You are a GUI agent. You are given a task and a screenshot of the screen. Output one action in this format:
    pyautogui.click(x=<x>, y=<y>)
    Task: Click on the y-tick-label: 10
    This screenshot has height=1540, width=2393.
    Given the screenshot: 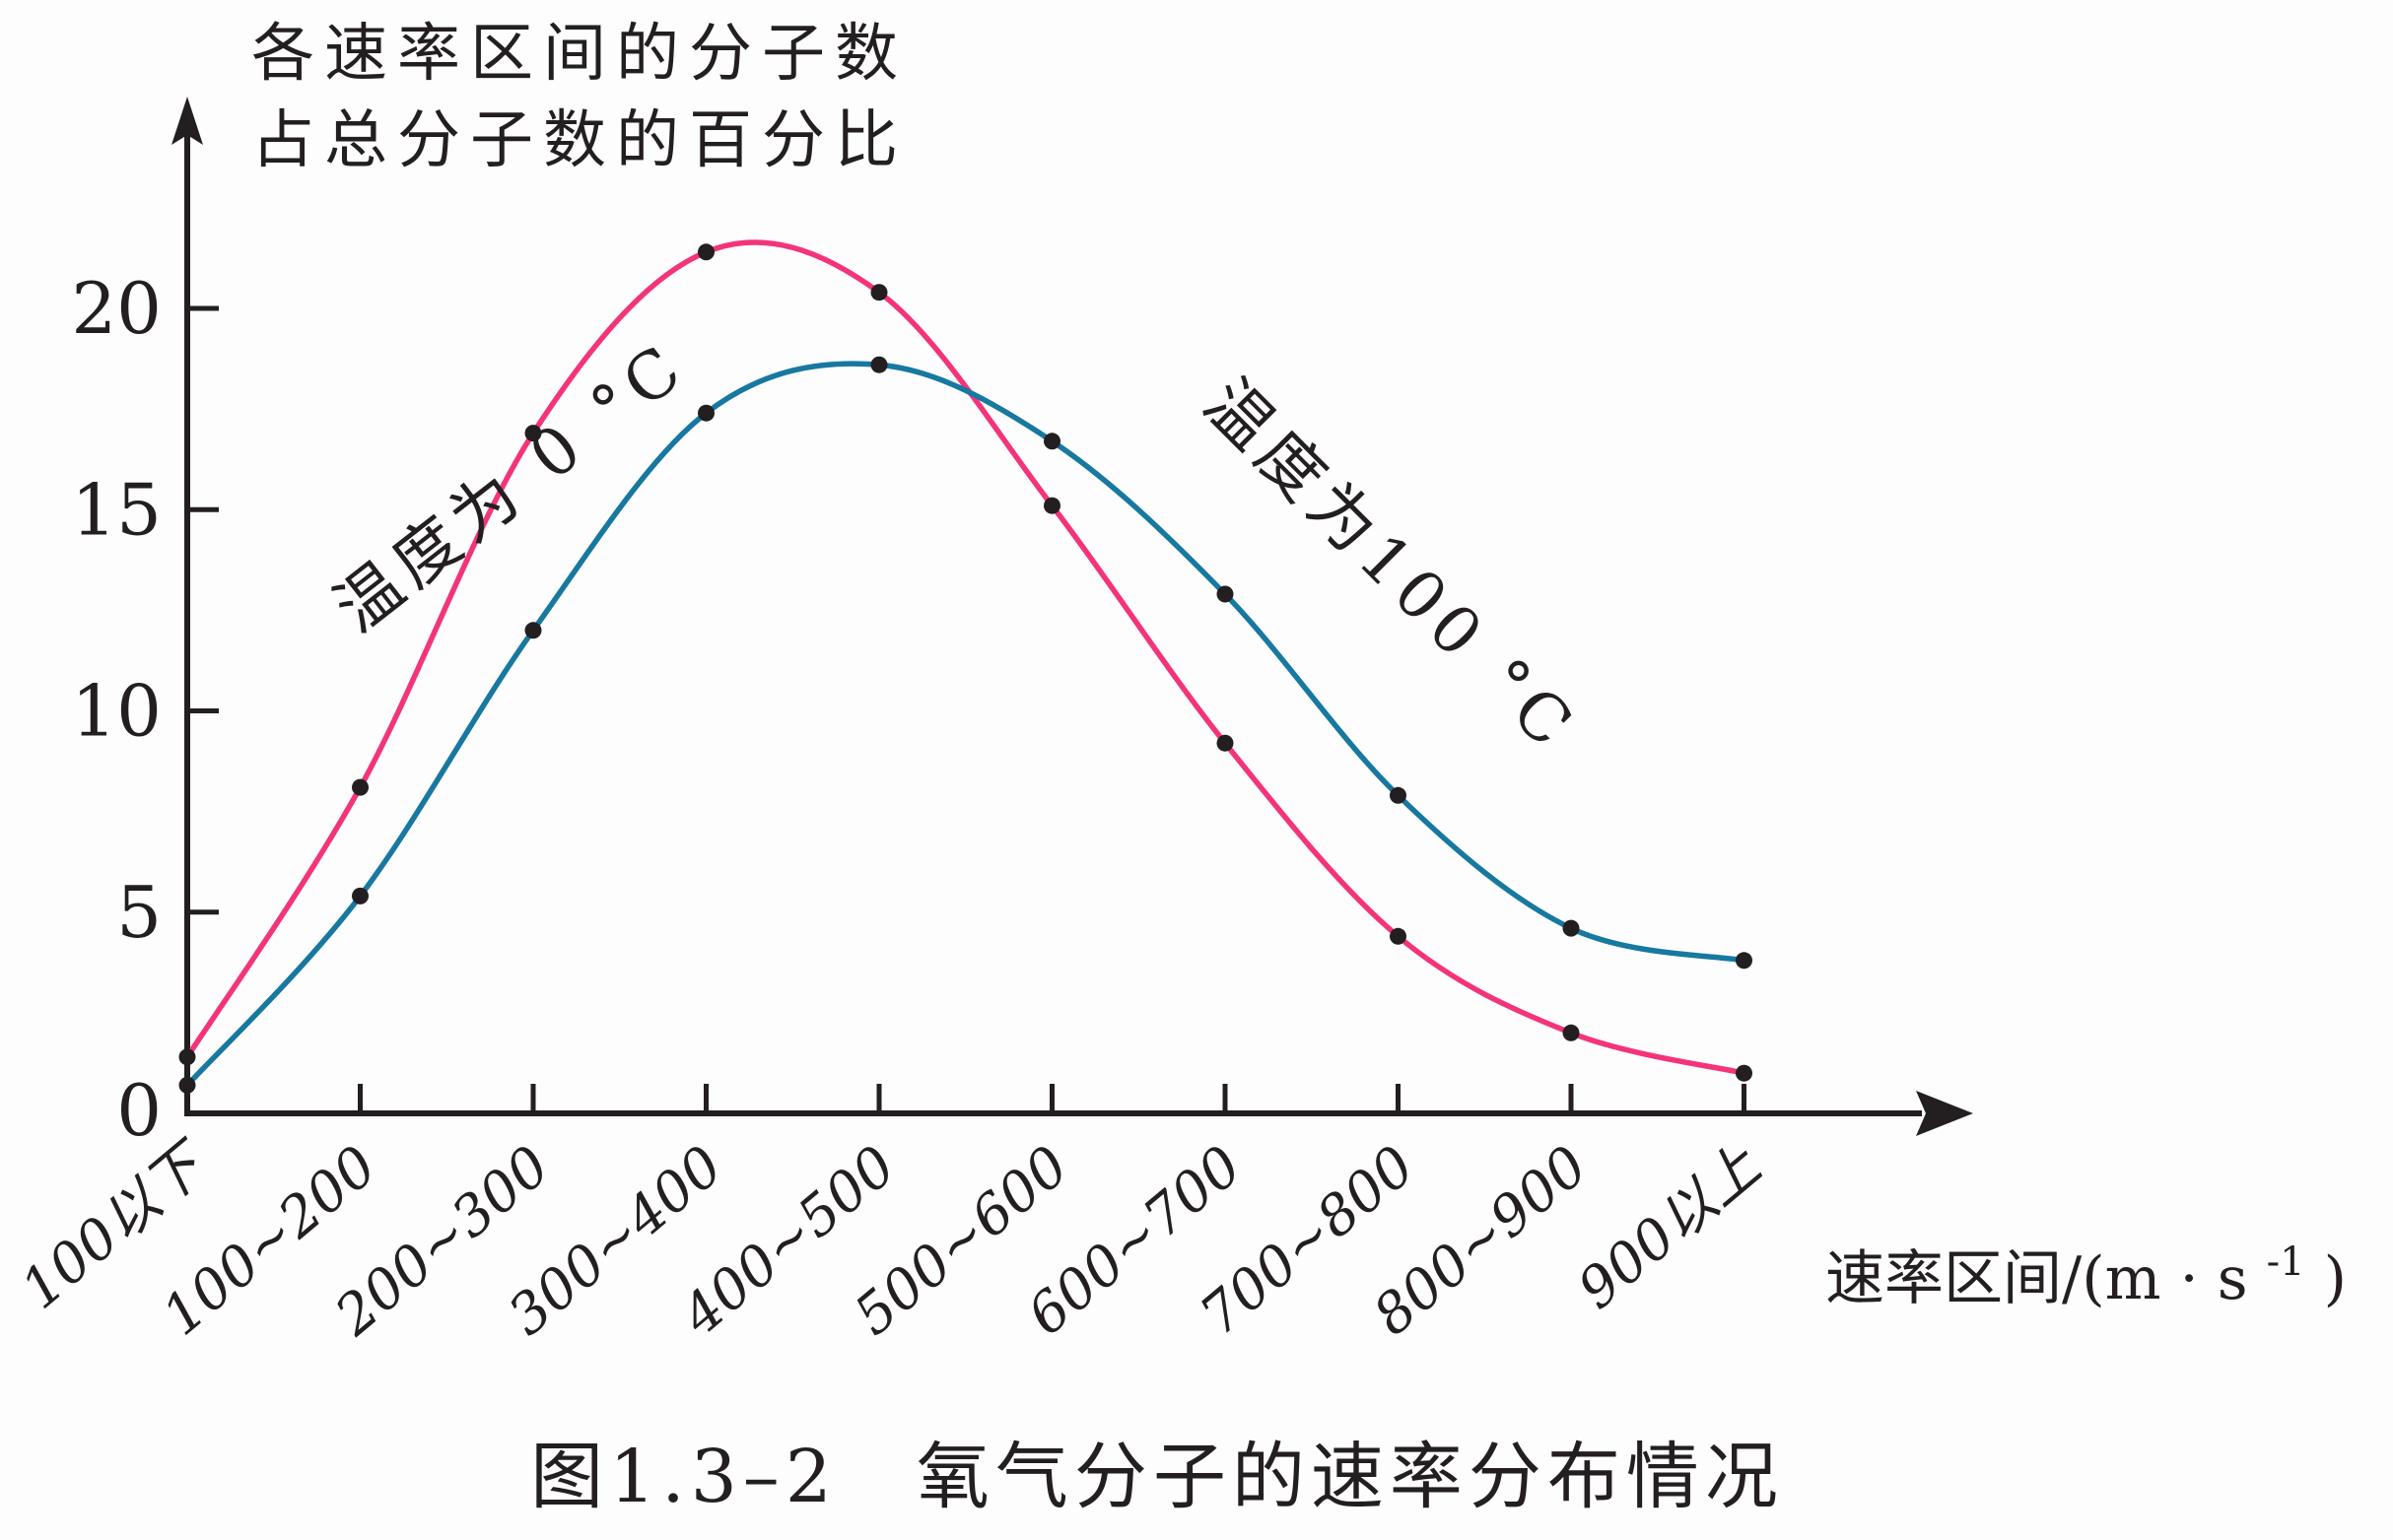 What is the action you would take?
    pyautogui.click(x=116, y=712)
    